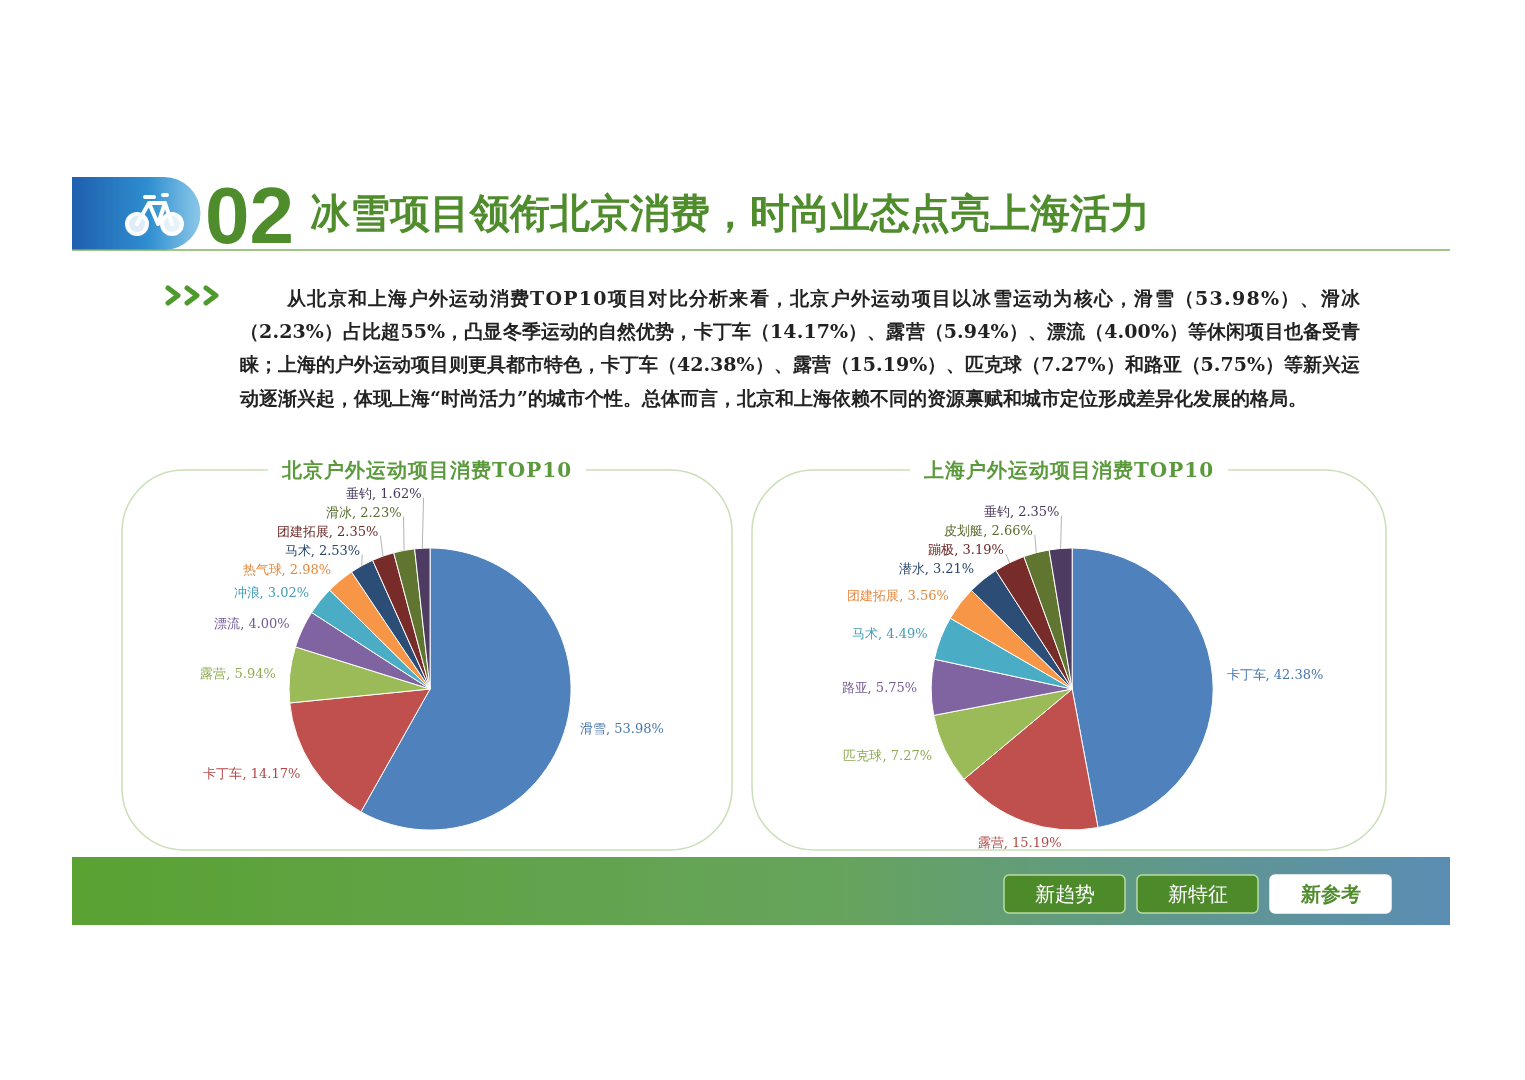 This screenshot has width=1525, height=1080. Describe the element at coordinates (1068, 470) in the screenshot. I see `chart-title: 上海户外运动项目消费TOP10` at that location.